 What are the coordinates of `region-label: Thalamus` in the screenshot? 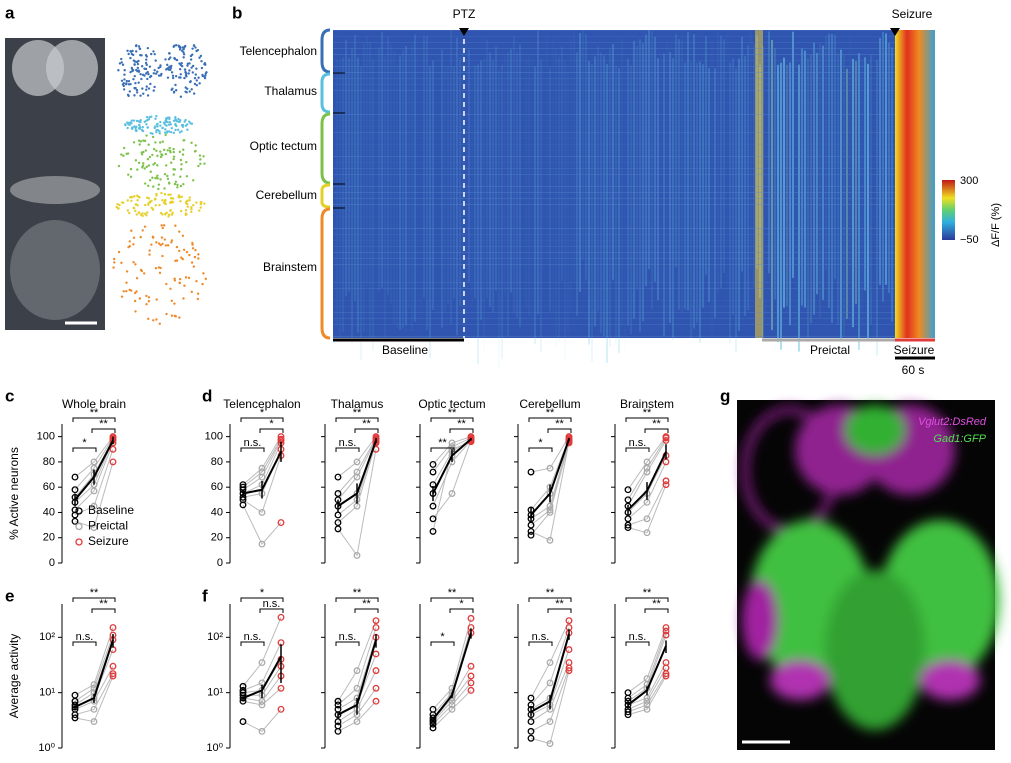 It's located at (290, 91).